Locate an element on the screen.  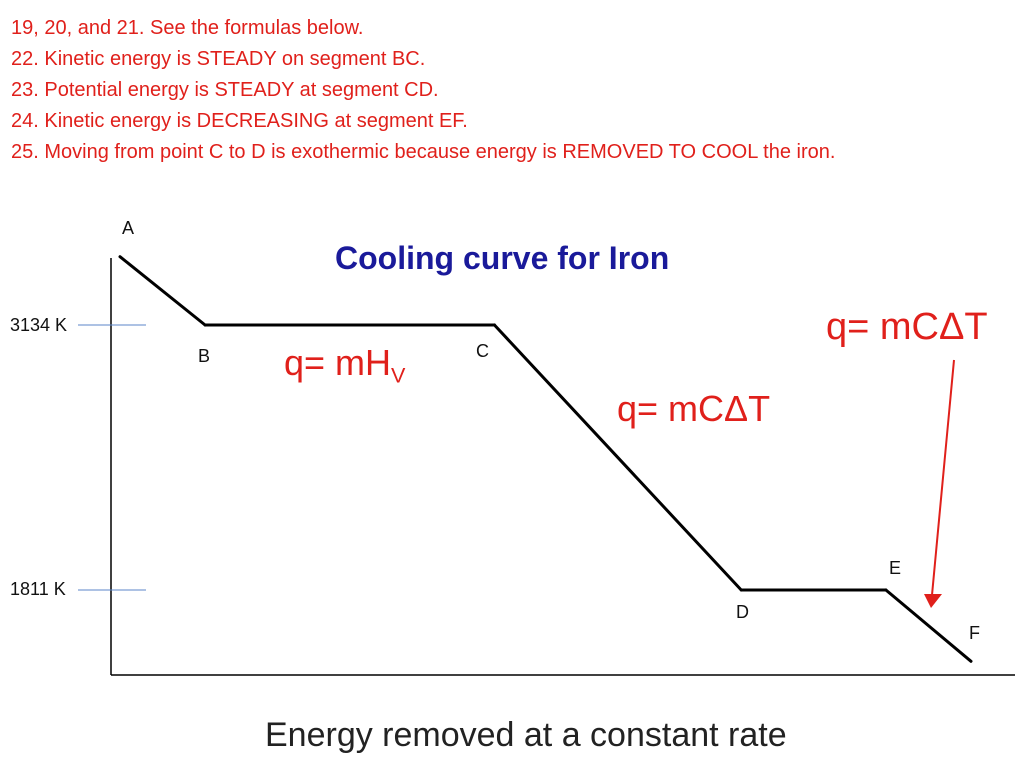
point-label-b: B is located at coordinates (204, 356).